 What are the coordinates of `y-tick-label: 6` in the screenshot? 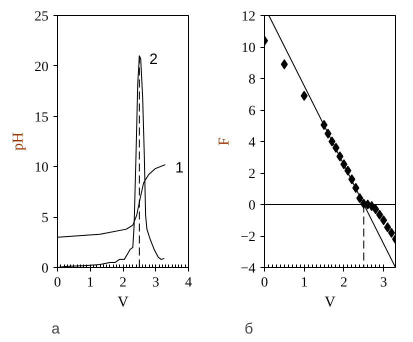 It's located at (252, 111).